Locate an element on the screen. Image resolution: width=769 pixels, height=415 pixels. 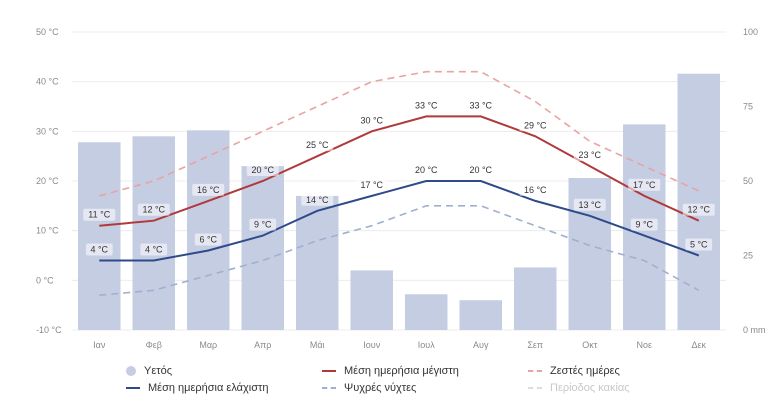
left-tick-label: 0 °C is located at coordinates (45, 280).